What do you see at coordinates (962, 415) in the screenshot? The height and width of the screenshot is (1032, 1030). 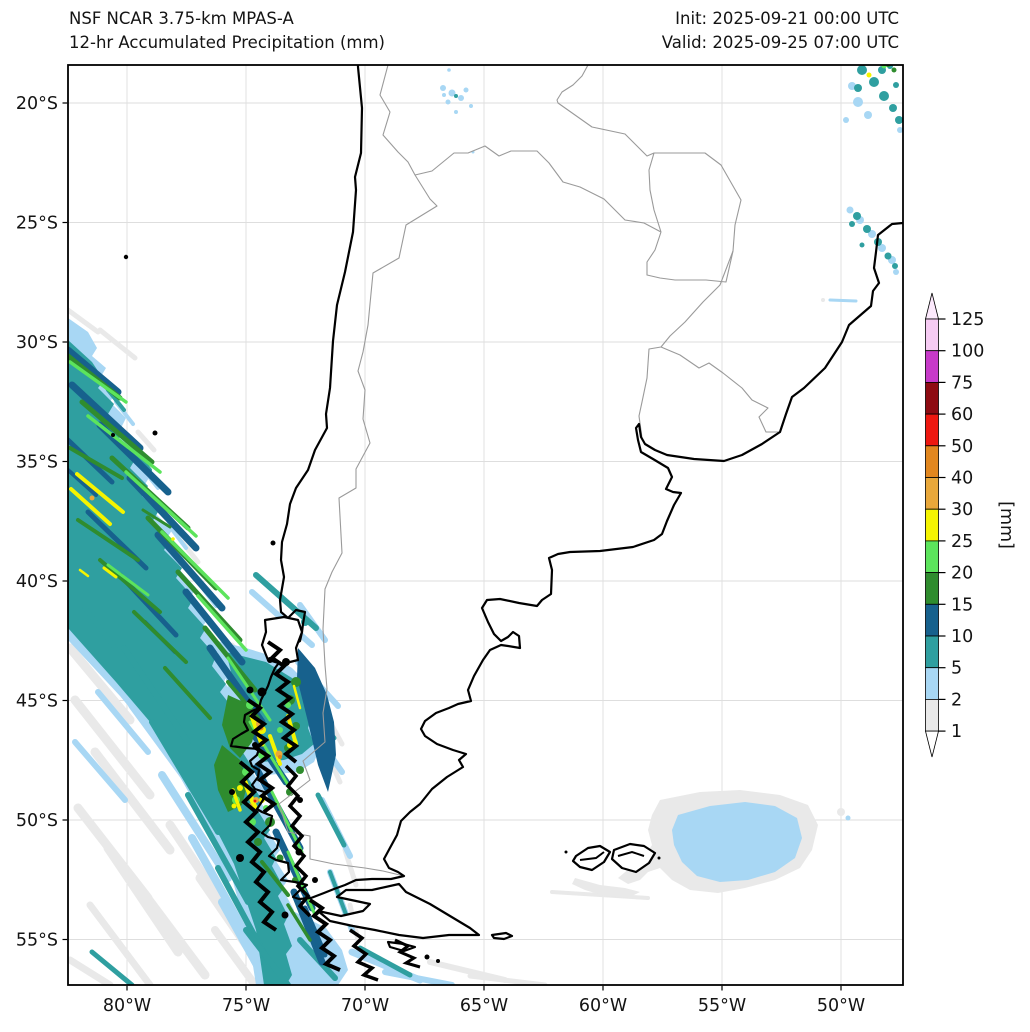 I see `colorbar-label: 60` at bounding box center [962, 415].